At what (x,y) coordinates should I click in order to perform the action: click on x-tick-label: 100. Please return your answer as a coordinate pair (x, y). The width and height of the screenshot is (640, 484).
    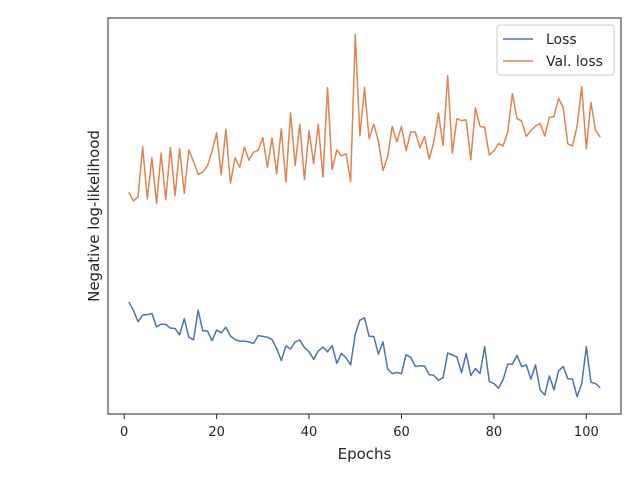
    Looking at the image, I should click on (586, 432).